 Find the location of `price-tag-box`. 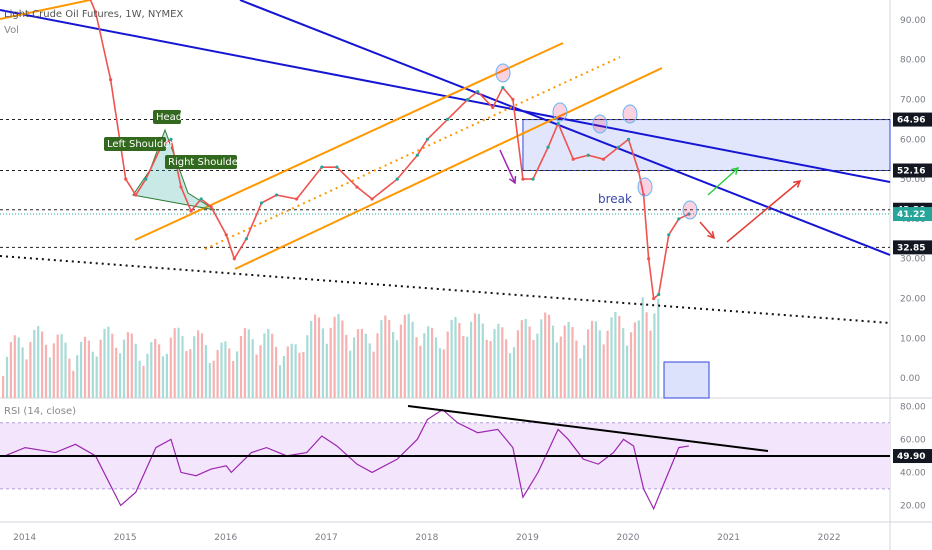

price-tag-box is located at coordinates (912, 119).